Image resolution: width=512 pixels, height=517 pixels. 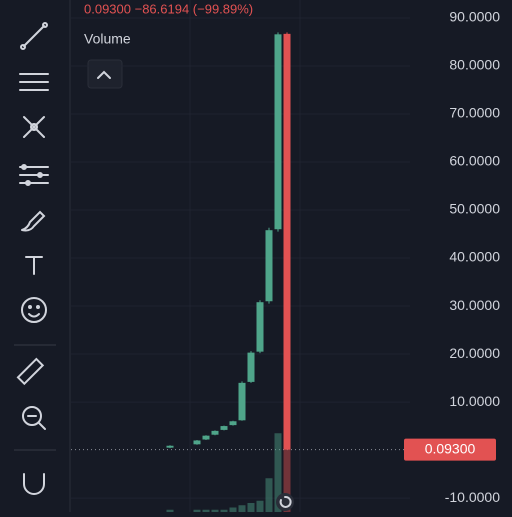 I want to click on reset-icon, so click(x=285, y=501).